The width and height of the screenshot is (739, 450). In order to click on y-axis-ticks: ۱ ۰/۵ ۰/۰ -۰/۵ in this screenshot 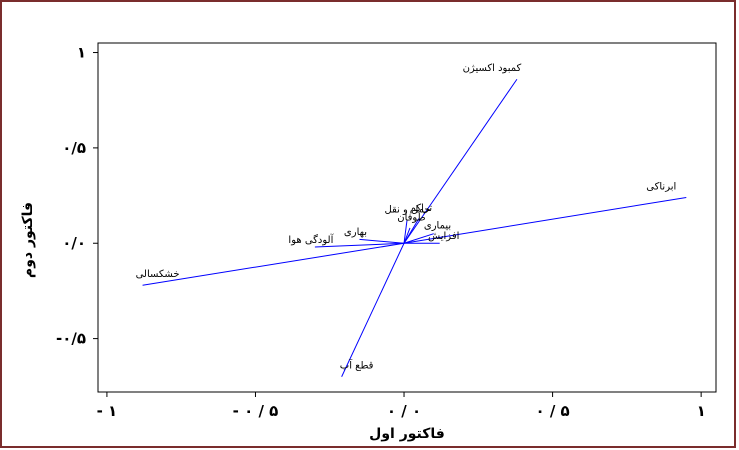, I will do `click(77, 196)`.